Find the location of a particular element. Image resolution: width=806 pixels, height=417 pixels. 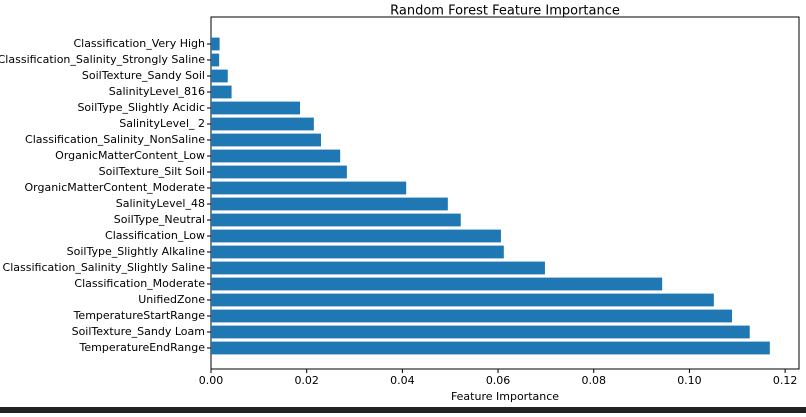

y-tick-label: Classification_Salinity_NonSaline is located at coordinates (115, 139).